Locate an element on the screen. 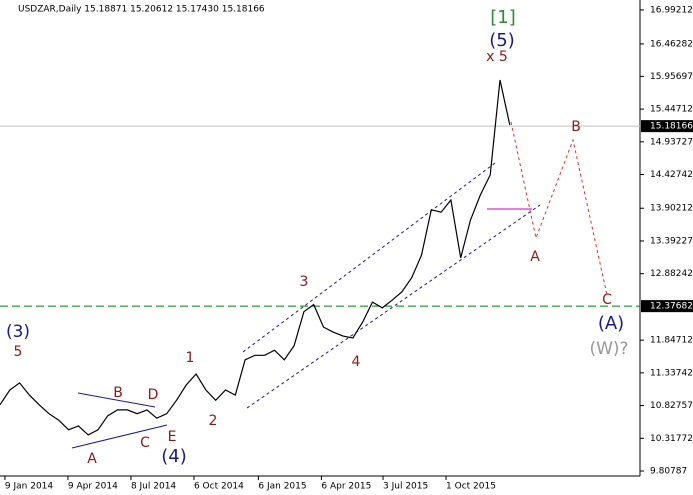  wave-label: (4) is located at coordinates (174, 456).